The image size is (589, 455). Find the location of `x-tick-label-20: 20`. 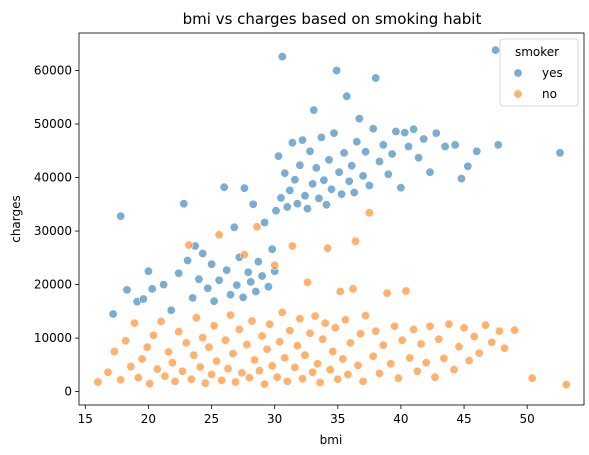

x-tick-label-20: 20 is located at coordinates (148, 419).